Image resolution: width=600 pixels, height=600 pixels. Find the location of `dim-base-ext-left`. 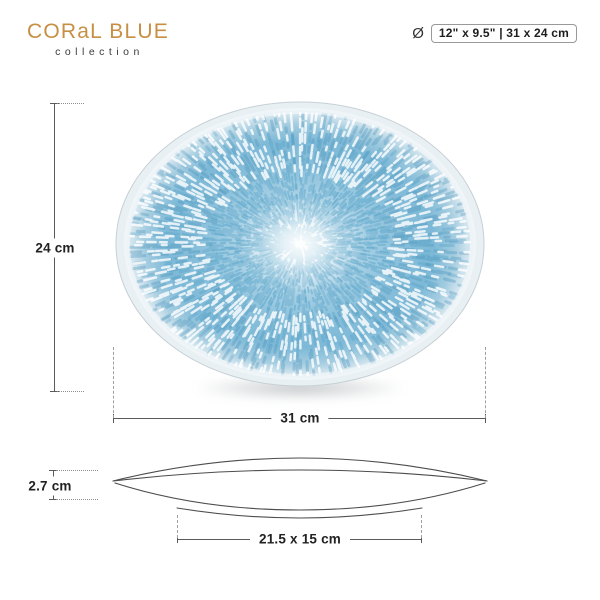

dim-base-ext-left is located at coordinates (177, 526).